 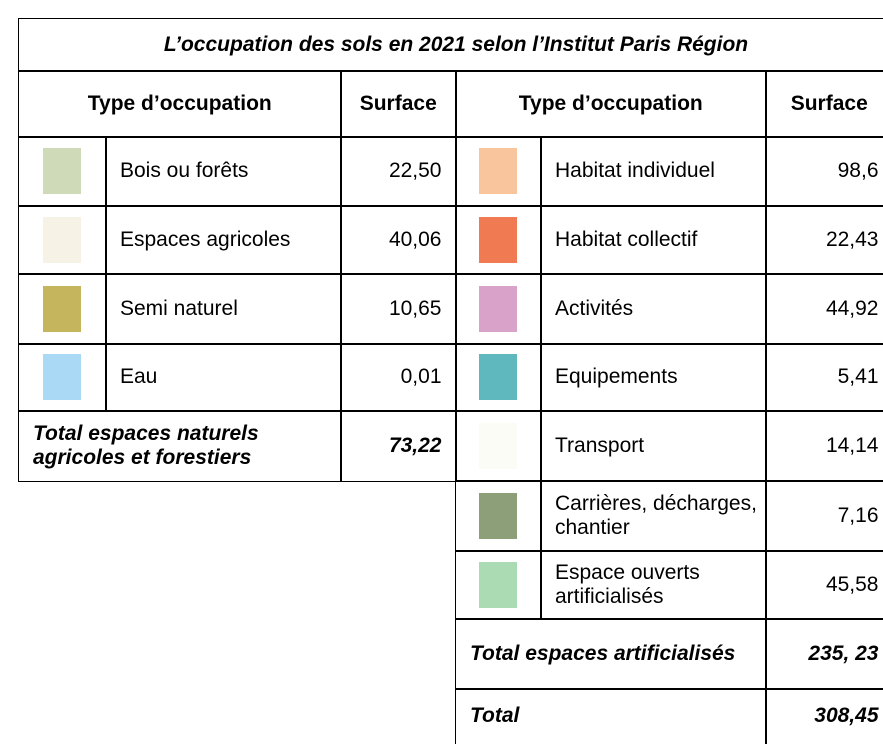 I want to click on land-type: Semi naturel, so click(x=223, y=309).